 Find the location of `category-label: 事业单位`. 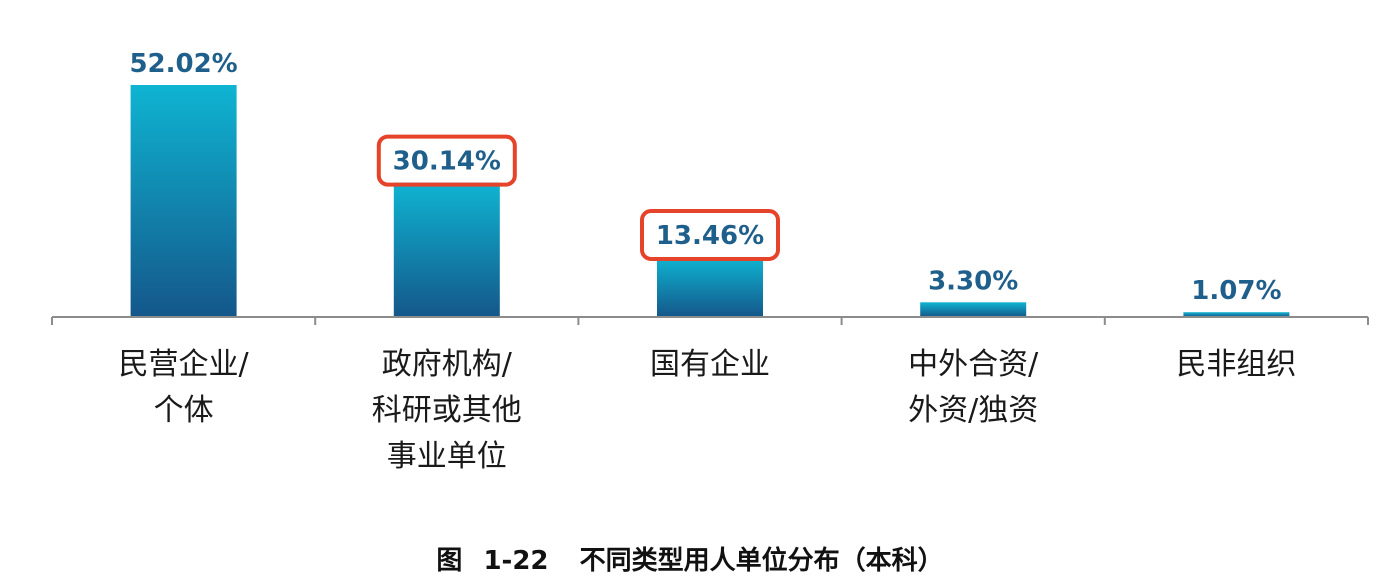

category-label: 事业单位 is located at coordinates (447, 456).